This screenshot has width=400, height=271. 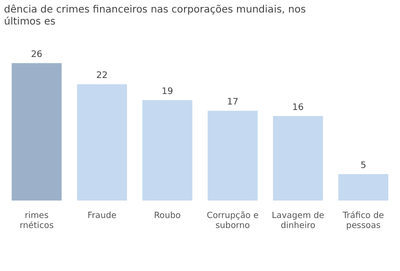 What do you see at coordinates (37, 221) in the screenshot?
I see `x-tick-label: rimes rnéticos` at bounding box center [37, 221].